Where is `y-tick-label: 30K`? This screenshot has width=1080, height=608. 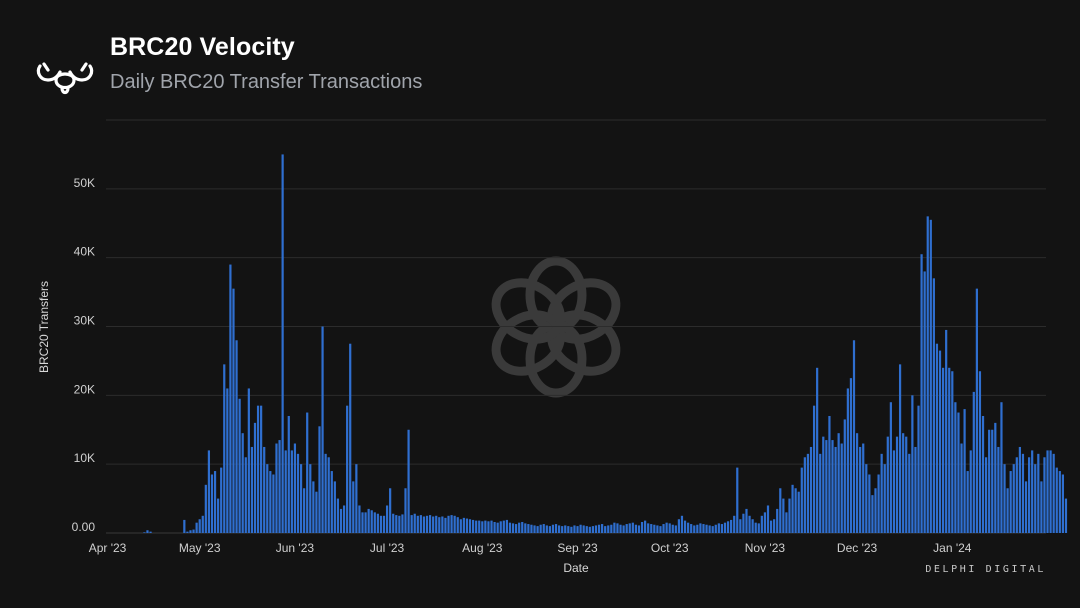
y-tick-label: 30K is located at coordinates (84, 321).